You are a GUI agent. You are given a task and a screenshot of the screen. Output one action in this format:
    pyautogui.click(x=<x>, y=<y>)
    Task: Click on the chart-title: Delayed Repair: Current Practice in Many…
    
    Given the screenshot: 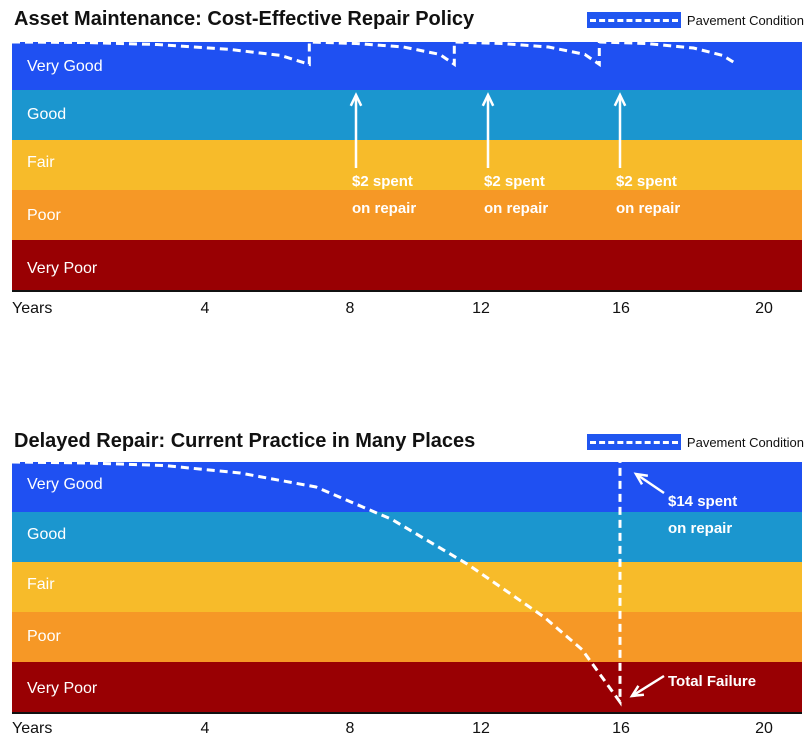 What is the action you would take?
    pyautogui.click(x=245, y=441)
    